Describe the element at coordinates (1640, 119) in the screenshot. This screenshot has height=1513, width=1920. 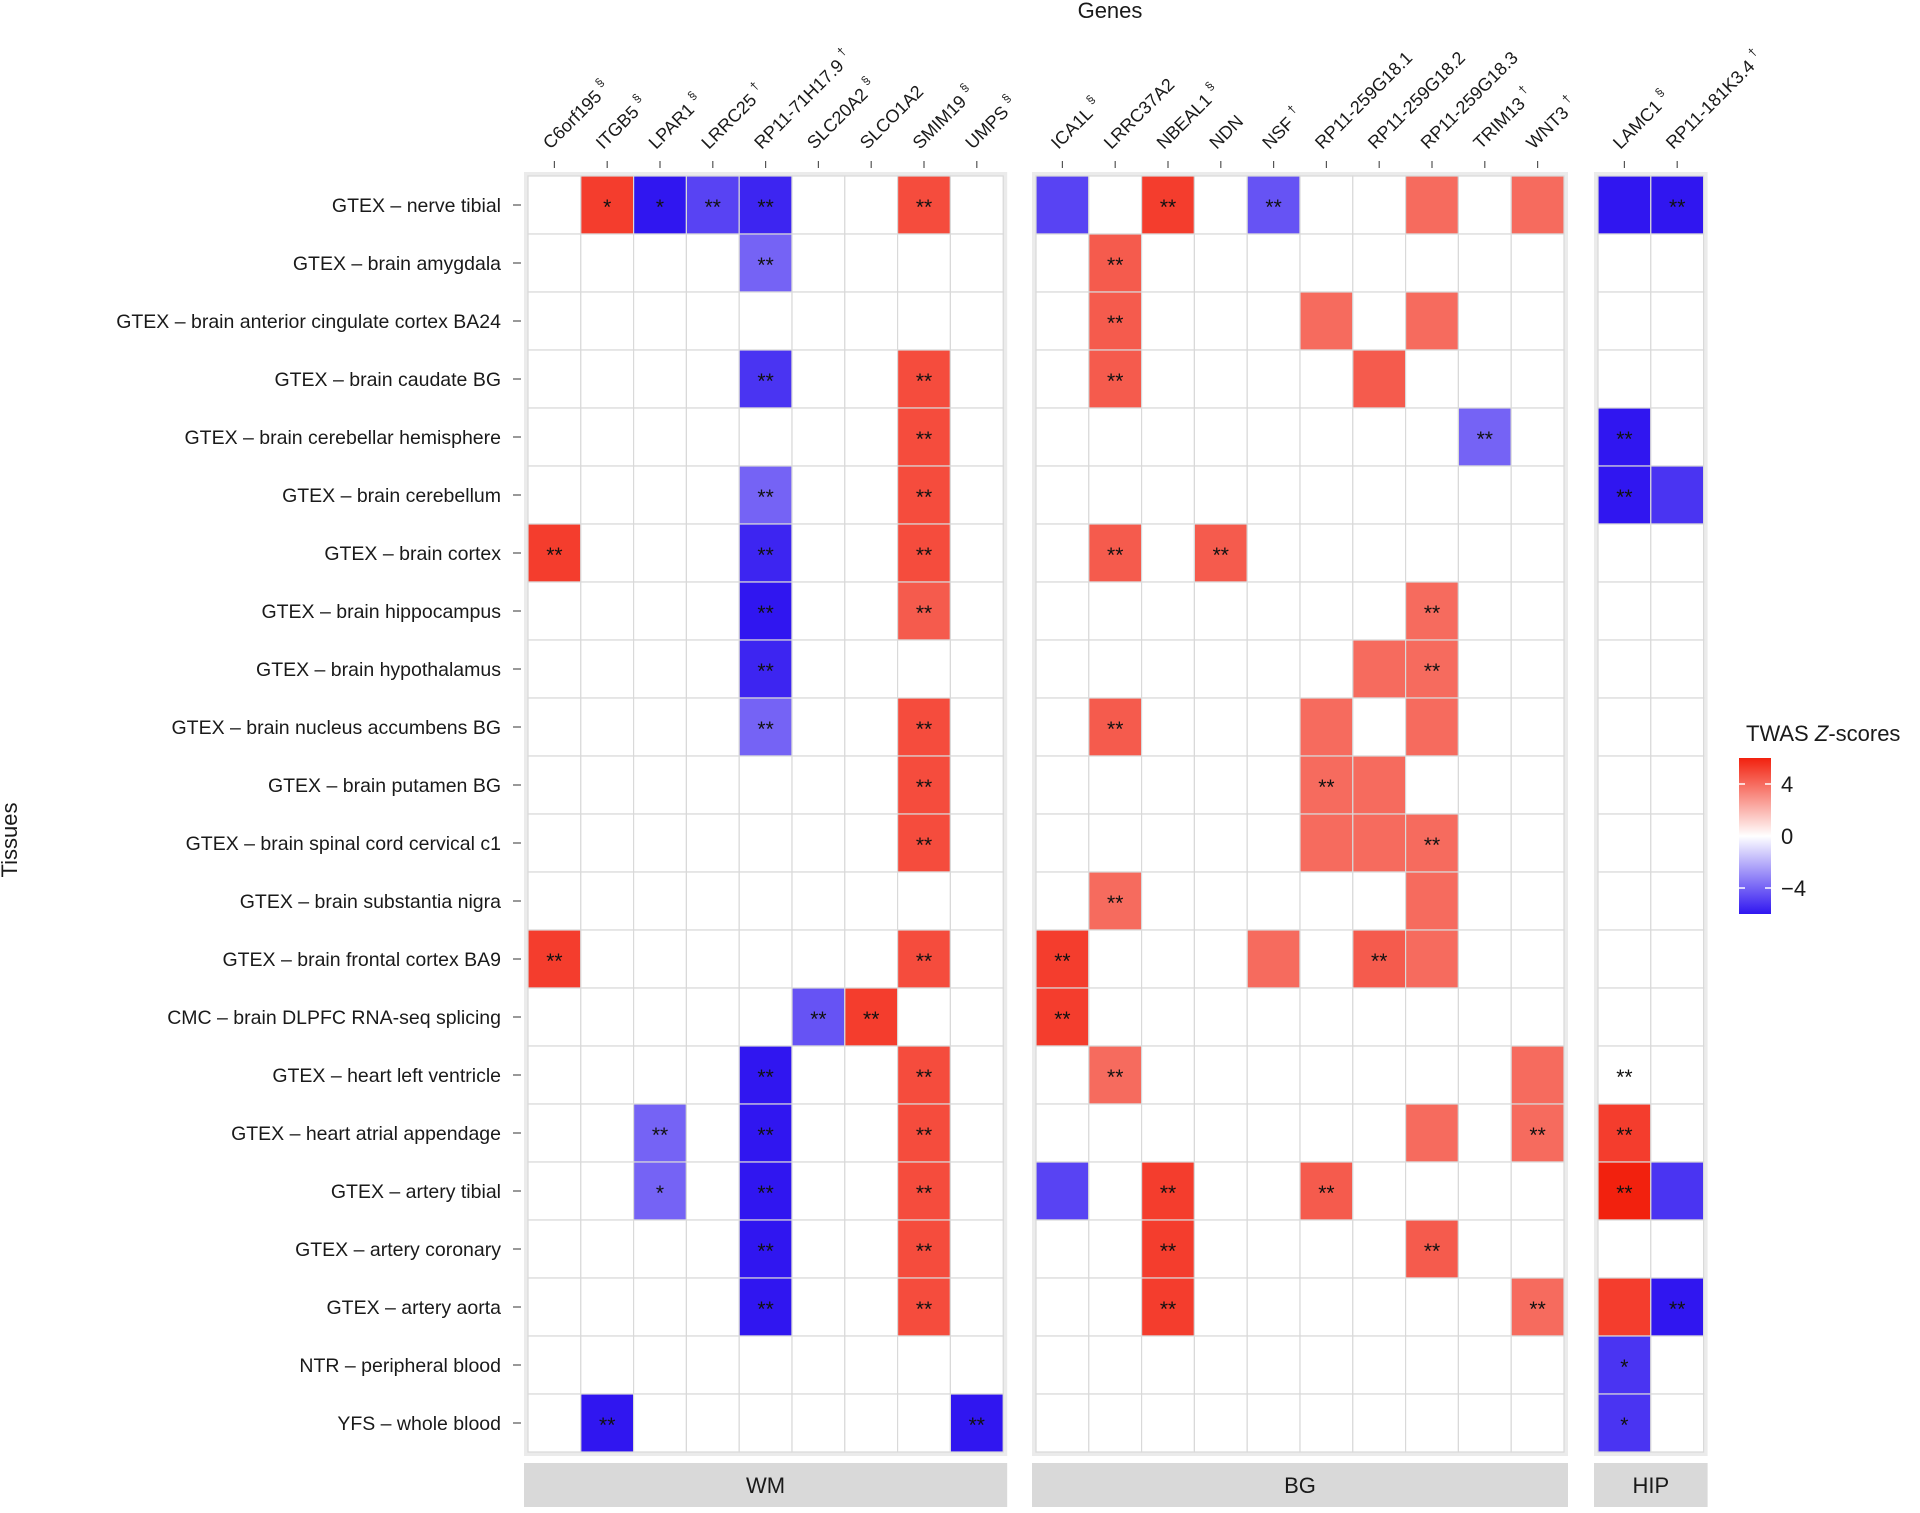
I see `gene-label: LAMC1§` at that location.